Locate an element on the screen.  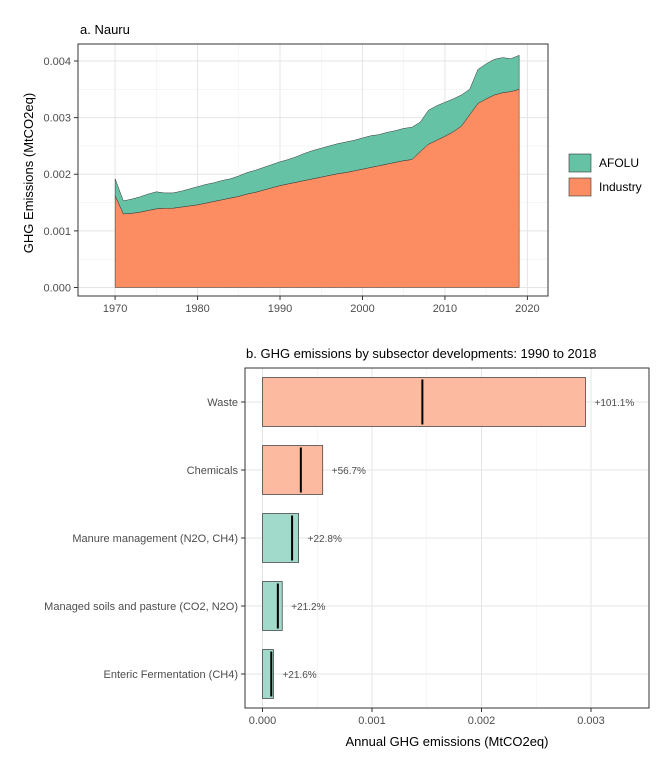
area-afolu is located at coordinates (317, 134).